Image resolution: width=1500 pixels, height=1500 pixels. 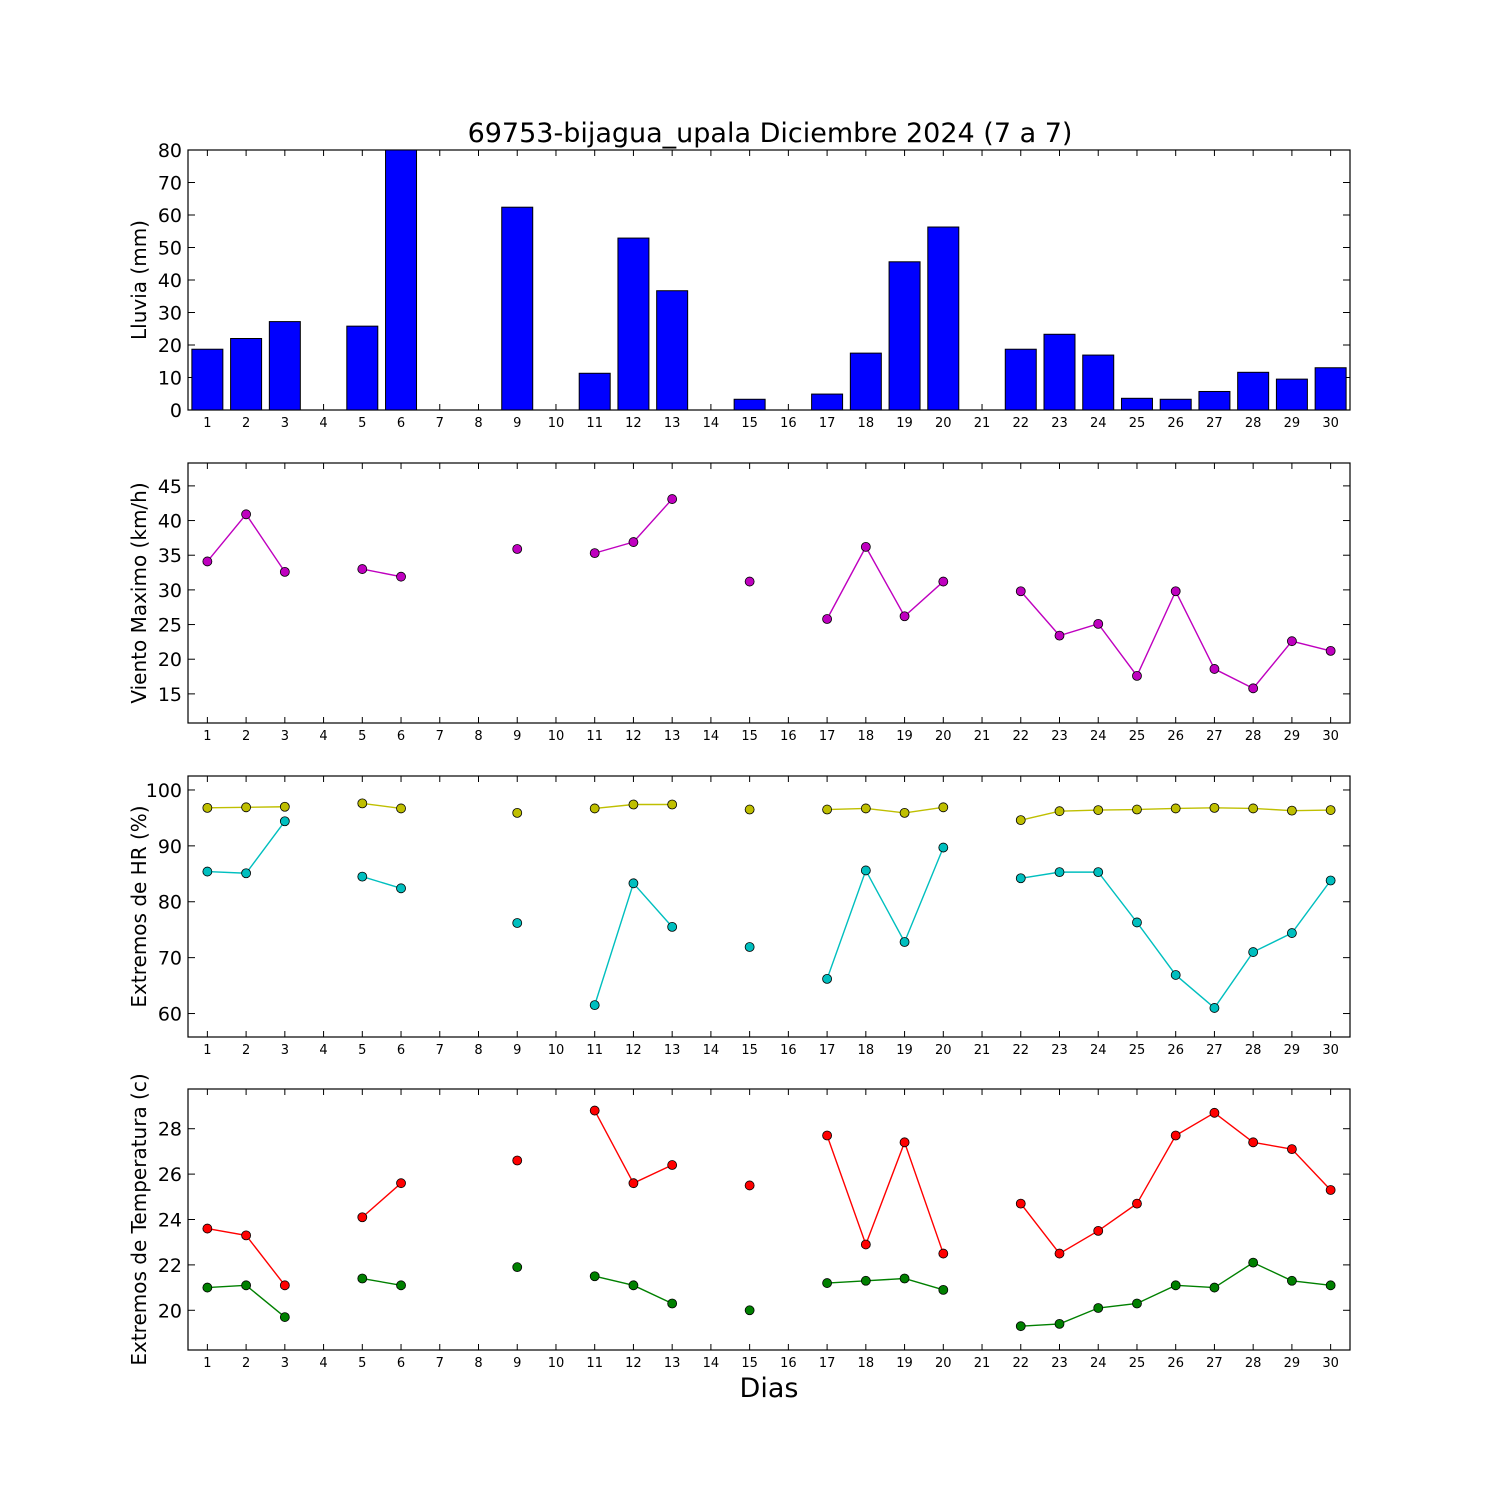 What do you see at coordinates (170, 695) in the screenshot?
I see `y-tick-label: 15` at bounding box center [170, 695].